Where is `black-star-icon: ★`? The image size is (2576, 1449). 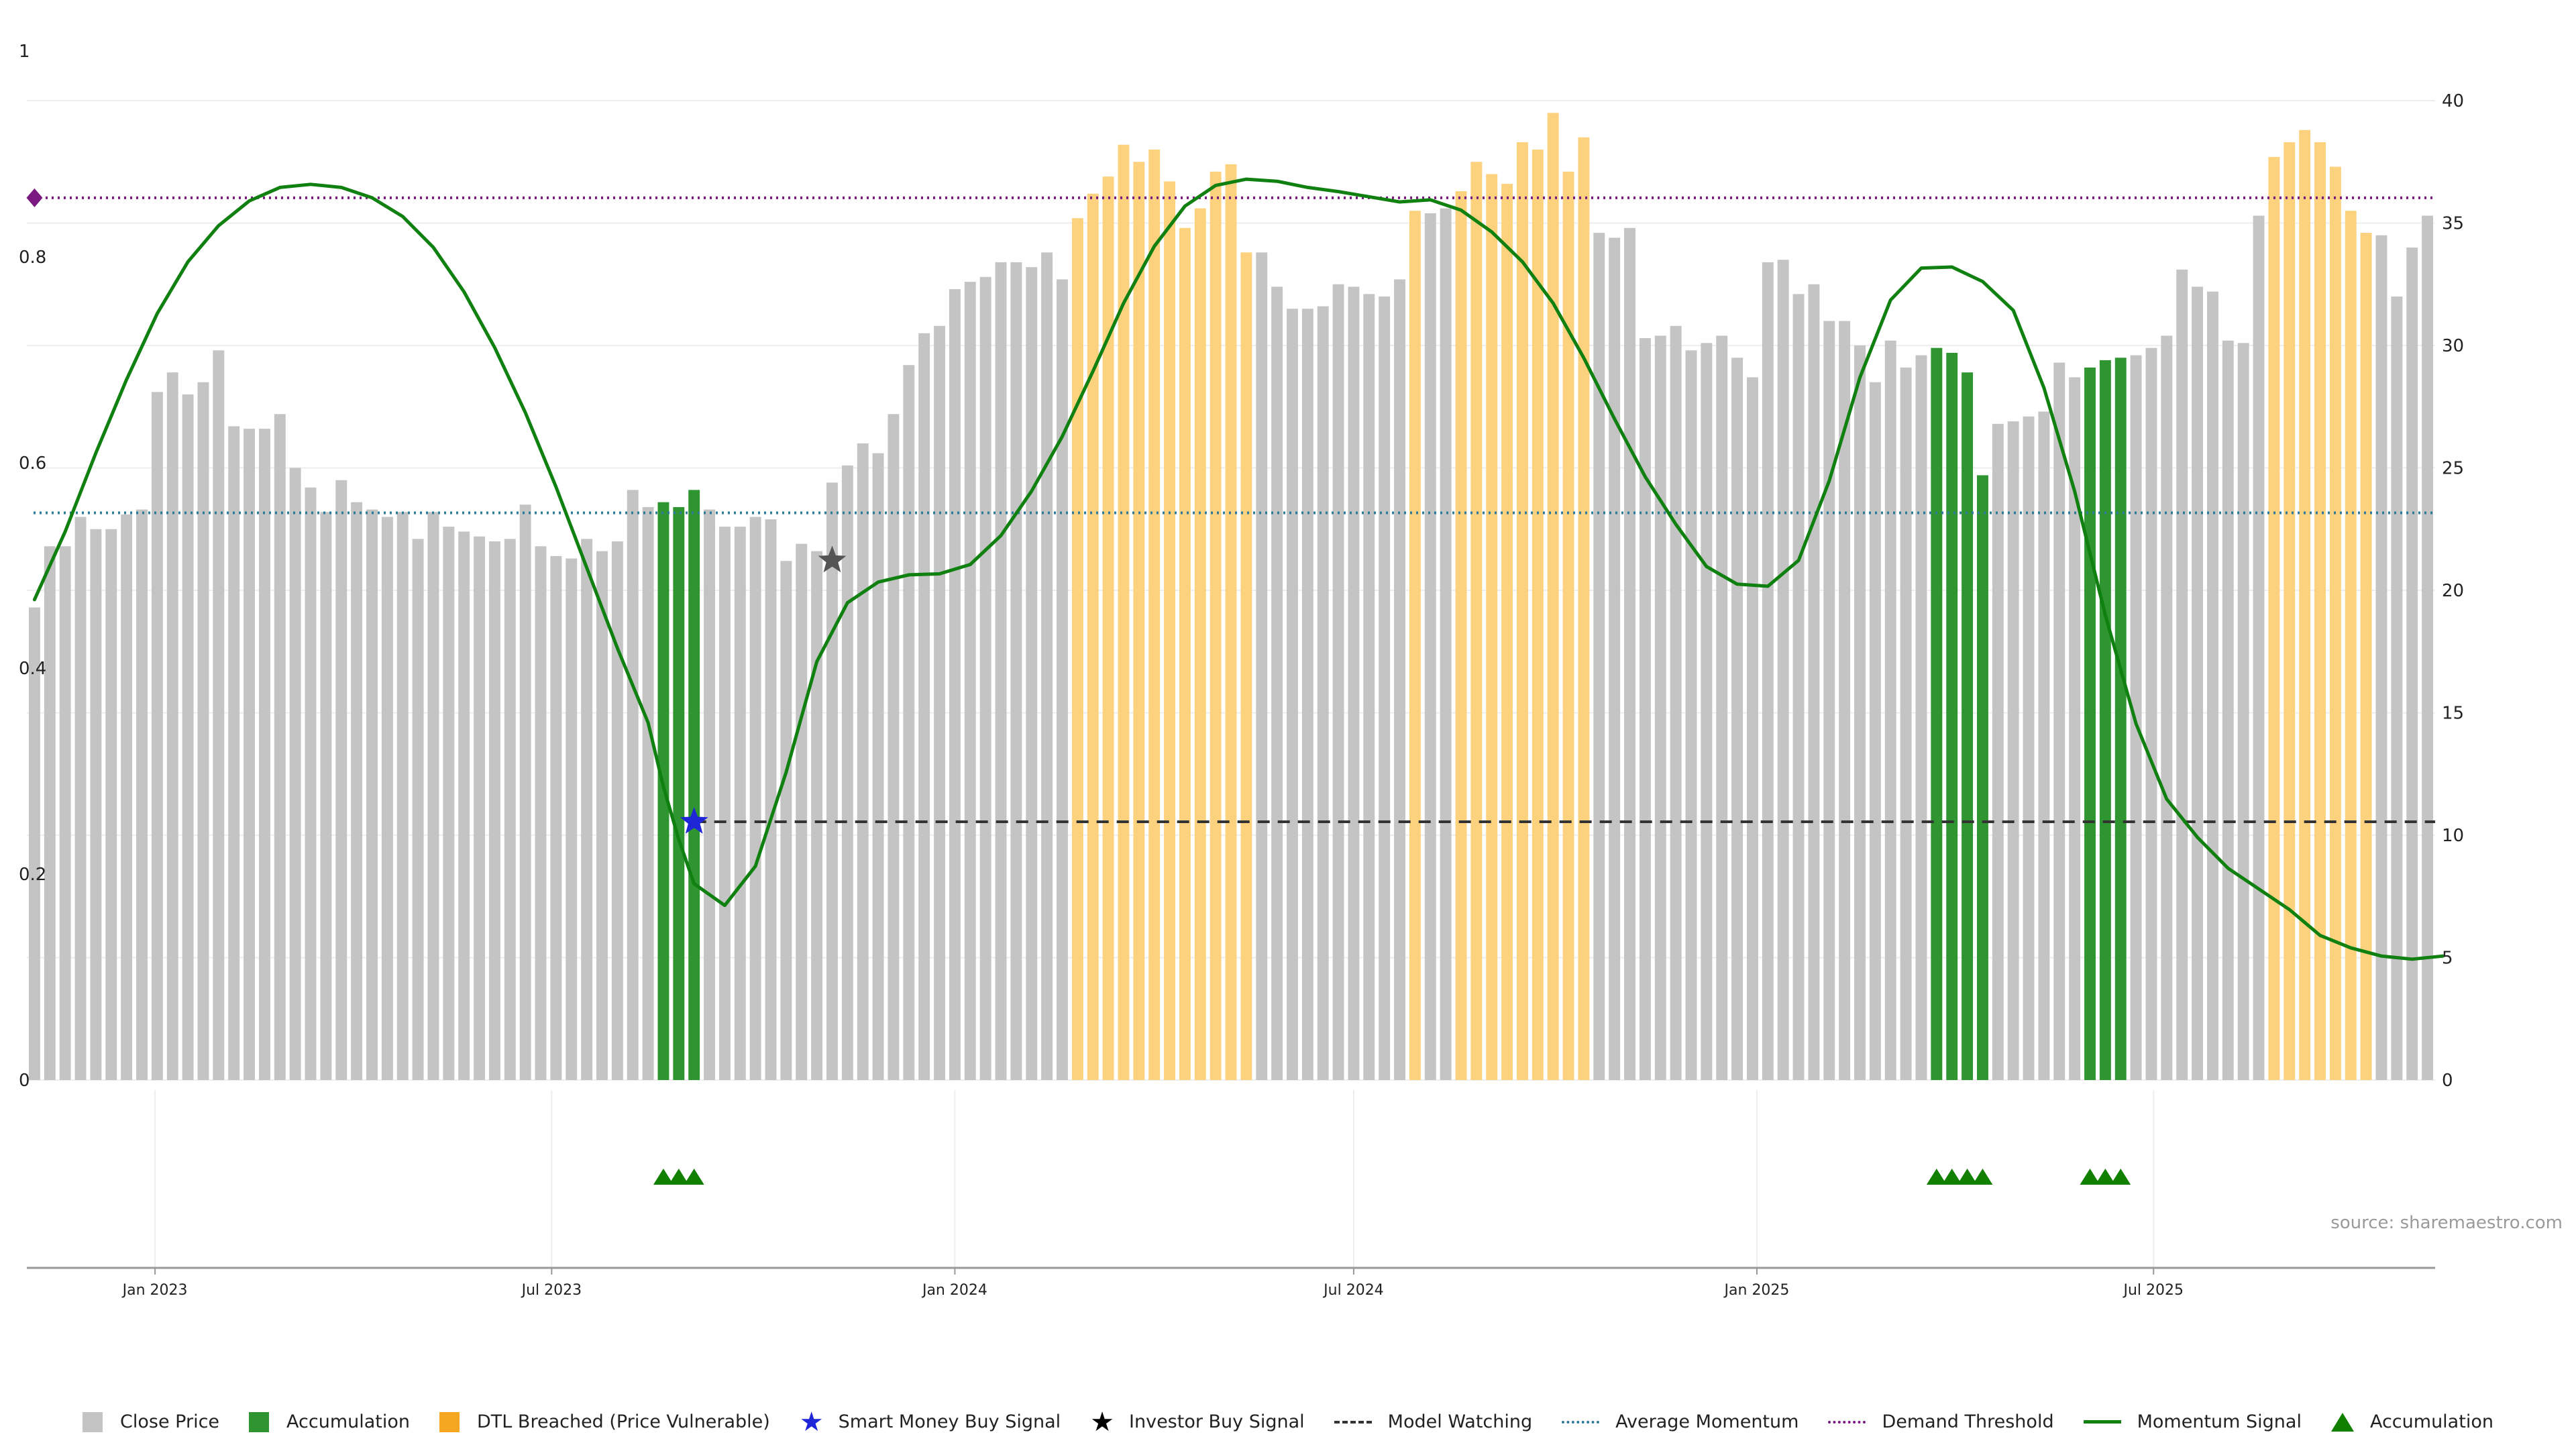 black-star-icon: ★ is located at coordinates (1102, 1422).